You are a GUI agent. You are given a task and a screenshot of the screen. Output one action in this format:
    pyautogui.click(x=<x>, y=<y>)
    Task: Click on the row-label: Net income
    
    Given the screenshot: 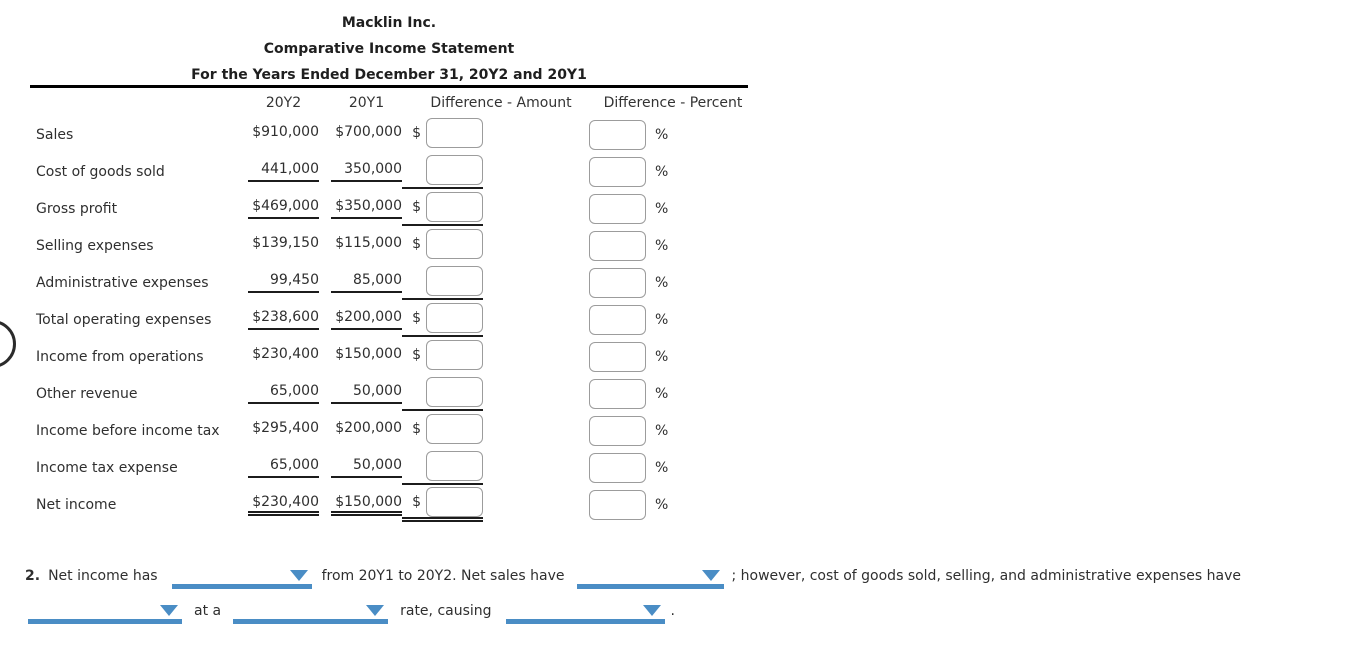 What is the action you would take?
    pyautogui.click(x=76, y=504)
    